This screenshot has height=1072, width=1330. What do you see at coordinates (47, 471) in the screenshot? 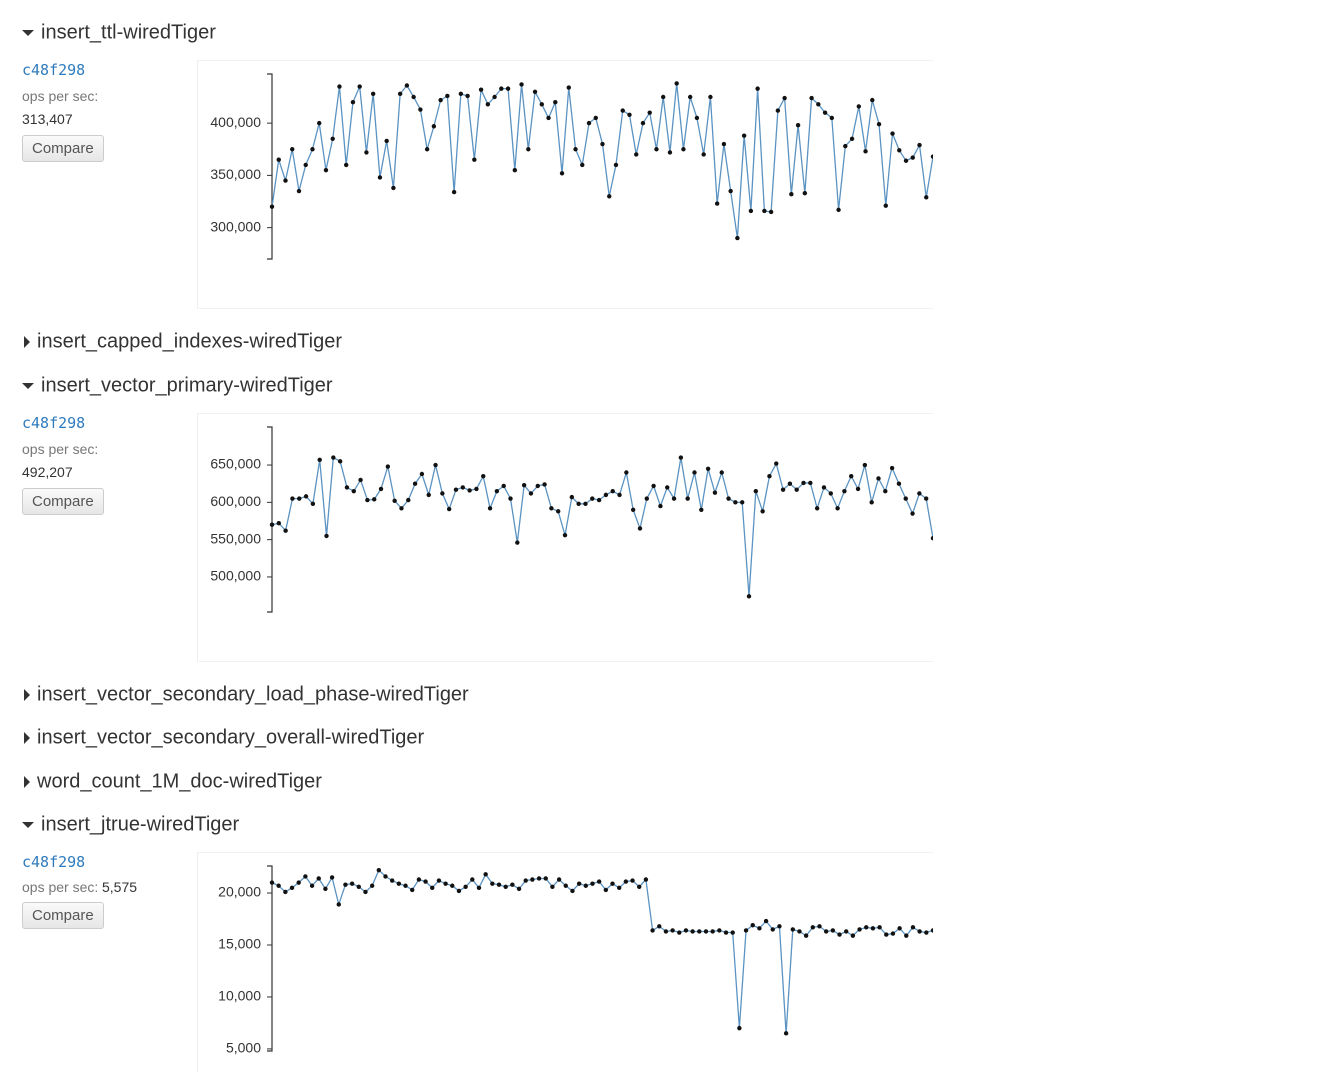
I see `metric-value: 492,207` at bounding box center [47, 471].